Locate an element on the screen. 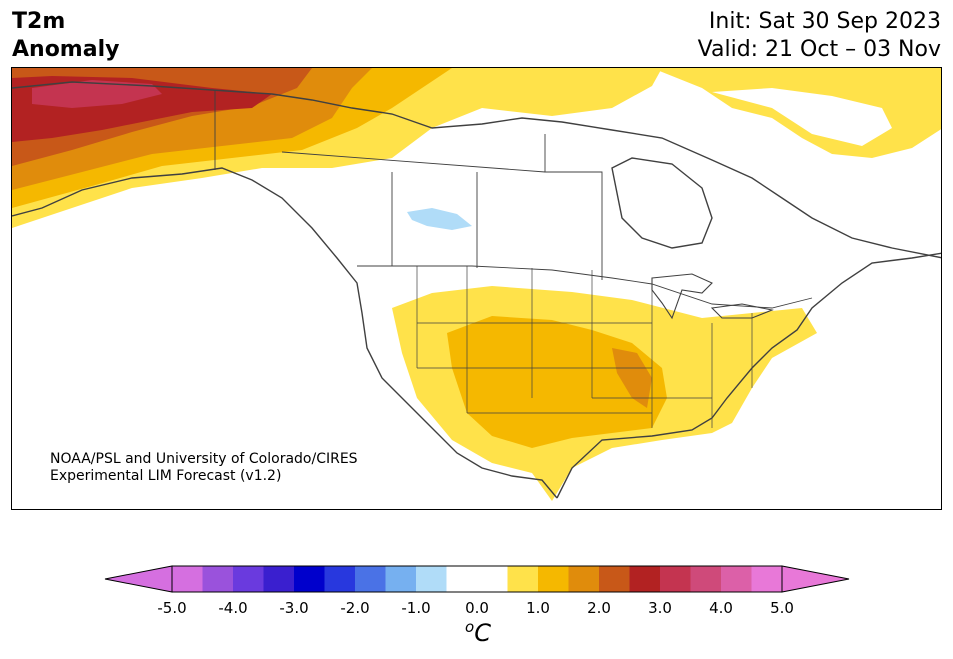  unit-celsius: C is located at coordinates (482, 633).